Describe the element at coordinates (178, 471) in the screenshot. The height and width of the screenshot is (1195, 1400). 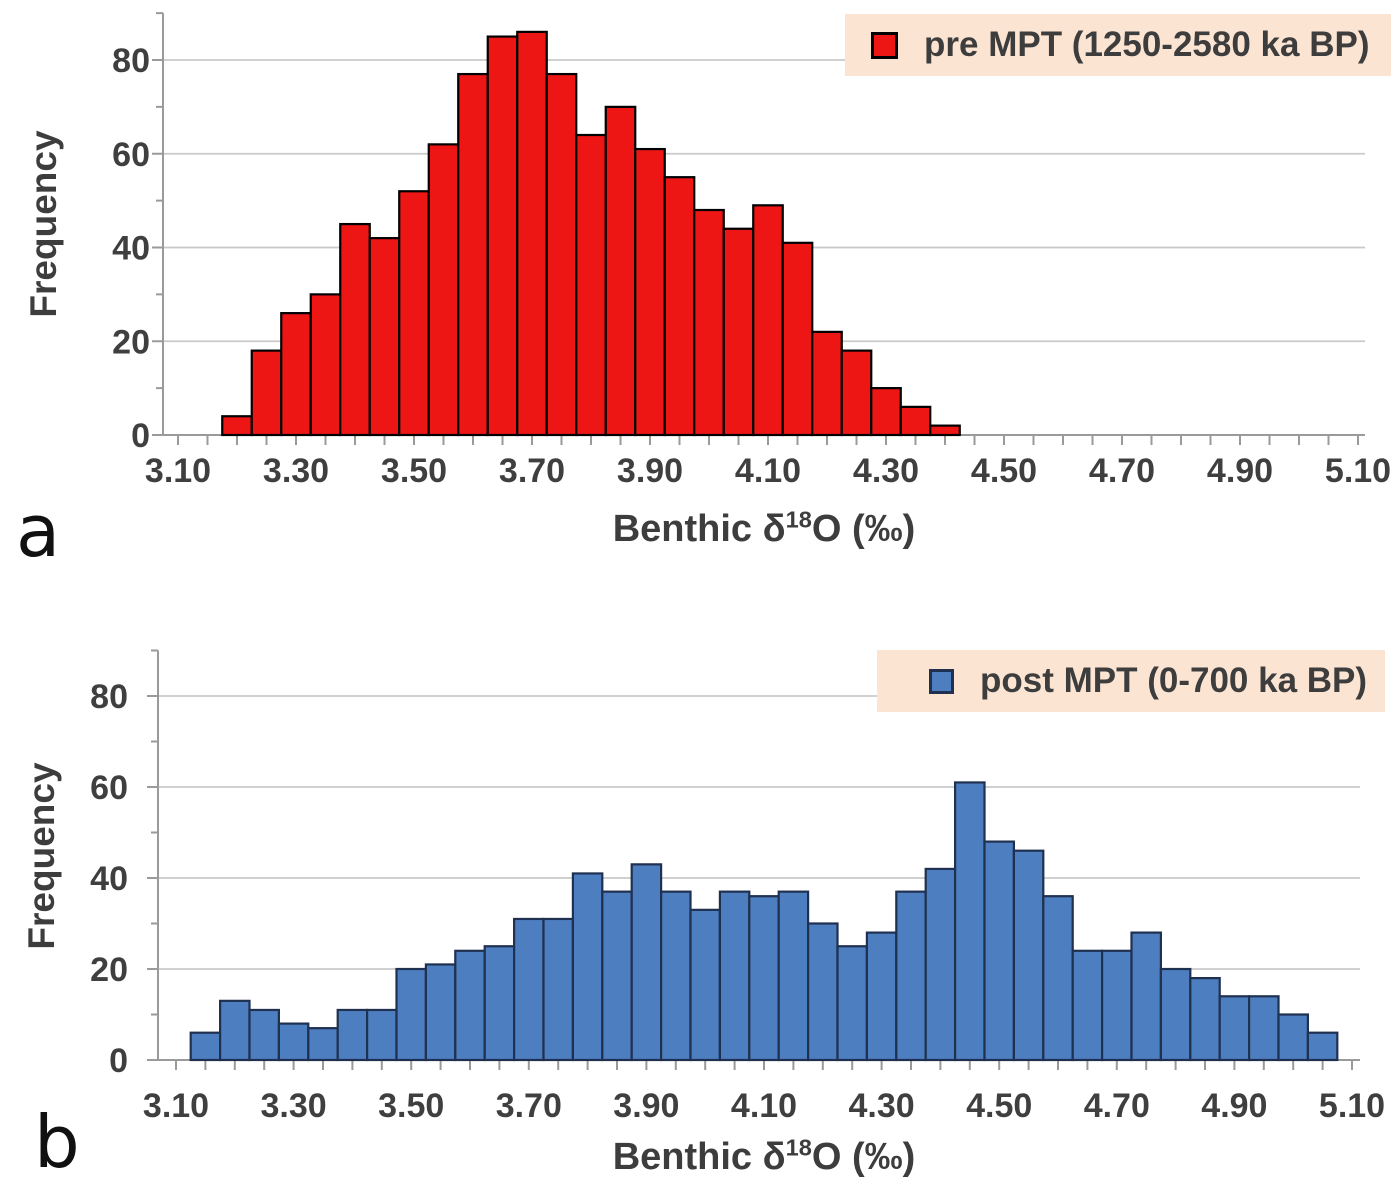
I see `x-tick-label: 3.10` at that location.